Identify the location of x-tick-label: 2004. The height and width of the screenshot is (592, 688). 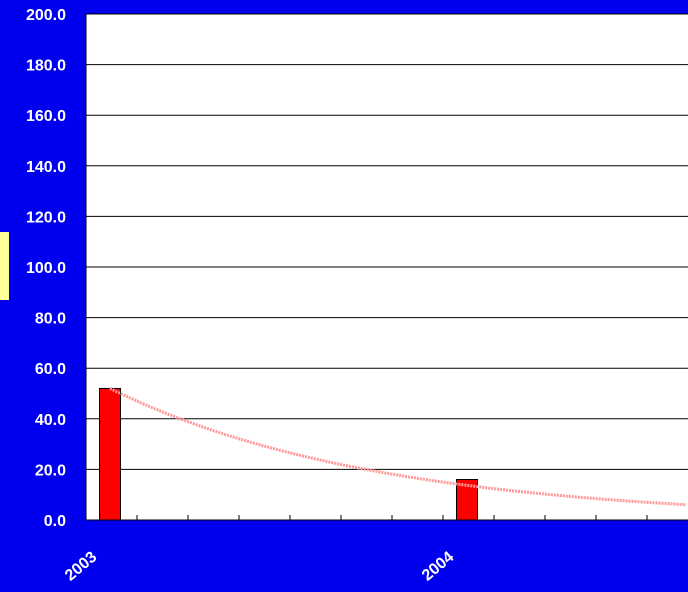
(438, 567).